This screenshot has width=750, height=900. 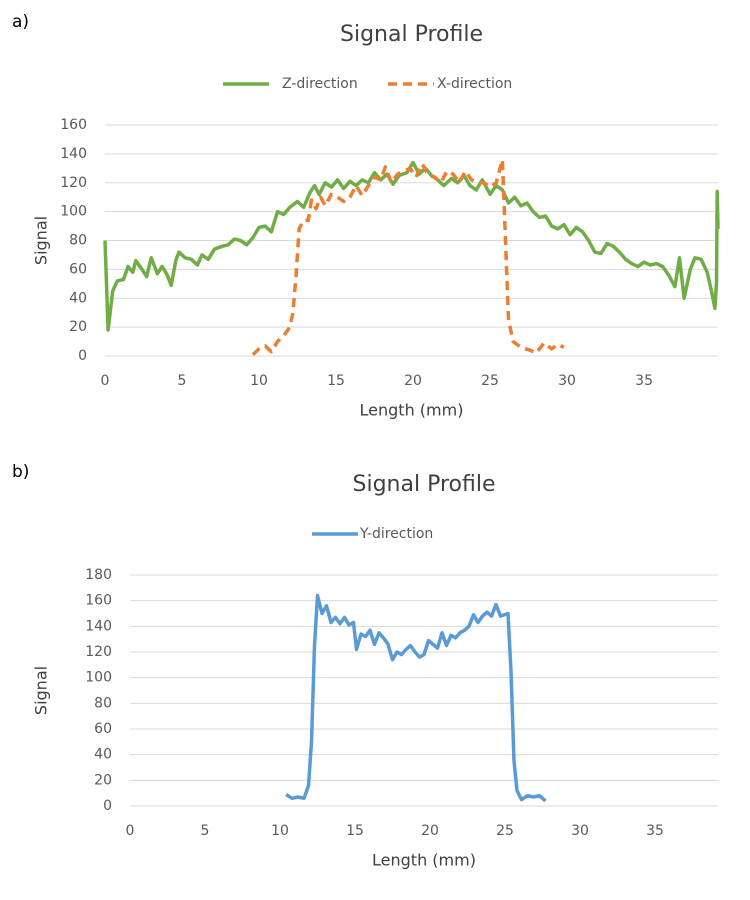 I want to click on y-tick-label: 180, so click(x=98, y=575).